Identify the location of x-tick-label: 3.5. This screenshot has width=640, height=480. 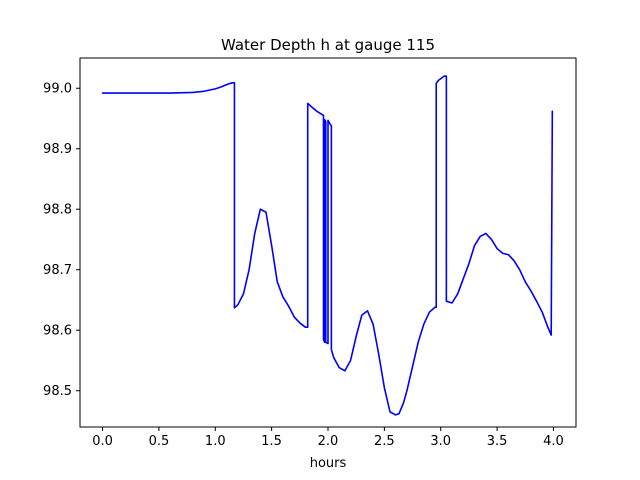
(497, 441).